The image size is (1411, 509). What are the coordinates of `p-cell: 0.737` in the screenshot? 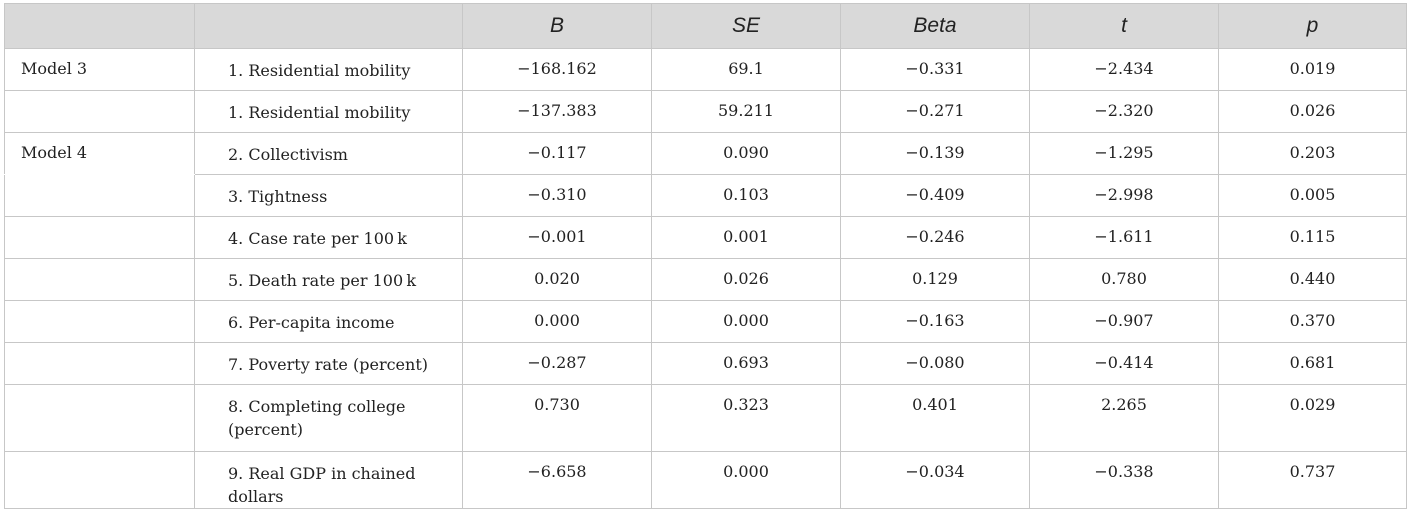 It's located at (1312, 480).